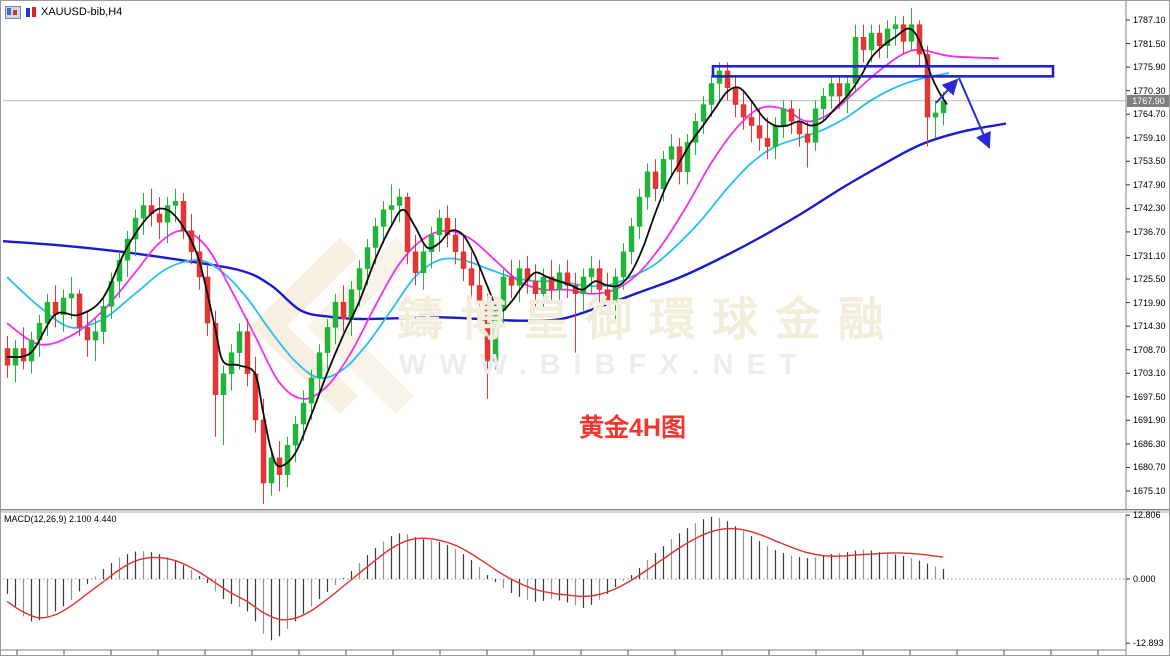 The width and height of the screenshot is (1170, 656). I want to click on candlestick-icon, so click(31, 12).